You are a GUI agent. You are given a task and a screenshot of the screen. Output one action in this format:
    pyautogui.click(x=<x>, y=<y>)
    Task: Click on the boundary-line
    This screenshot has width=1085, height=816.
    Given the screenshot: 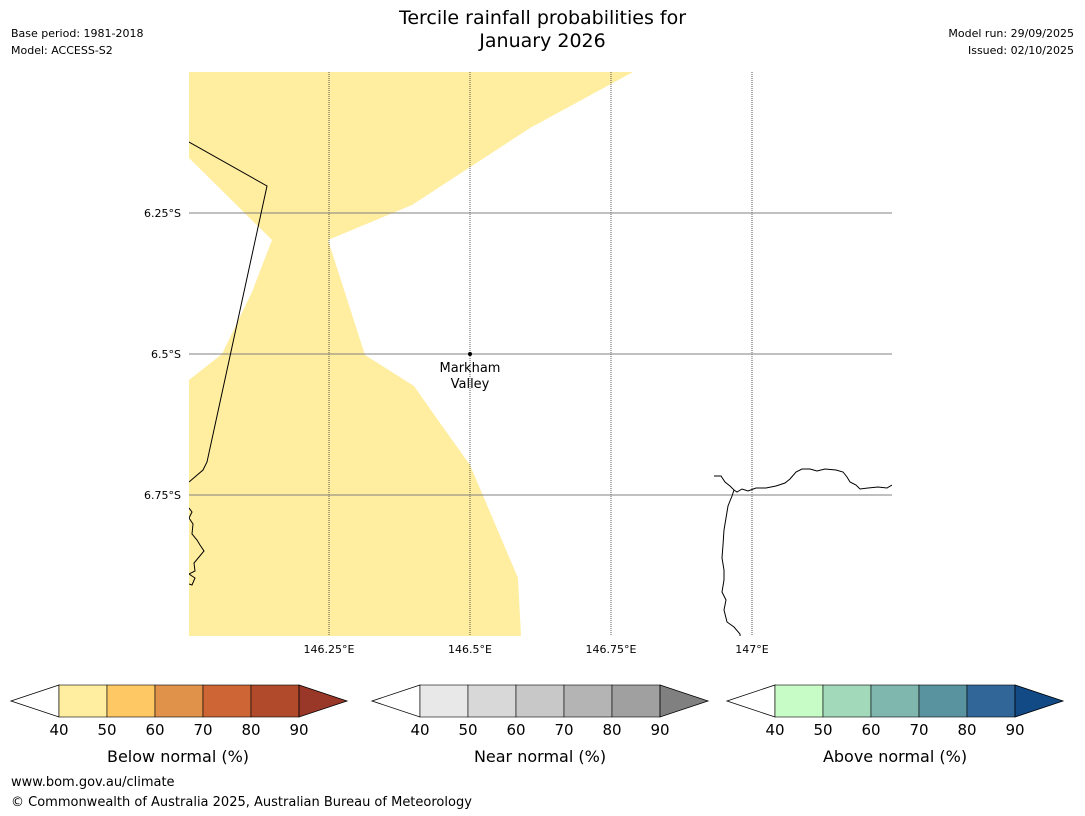 What is the action you would take?
    pyautogui.click(x=228, y=312)
    